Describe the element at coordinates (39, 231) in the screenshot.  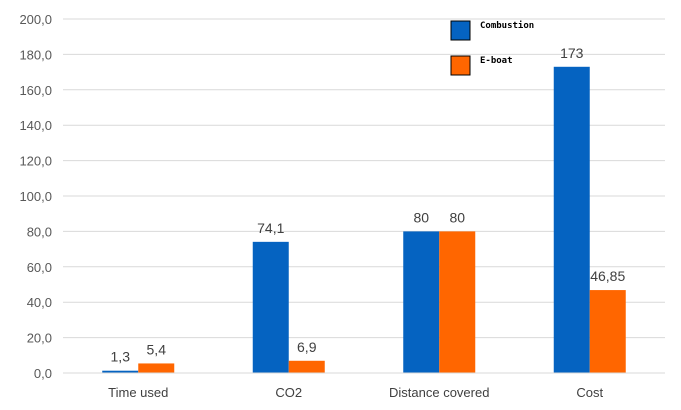
I see `y-tick-label: 80,0` at that location.